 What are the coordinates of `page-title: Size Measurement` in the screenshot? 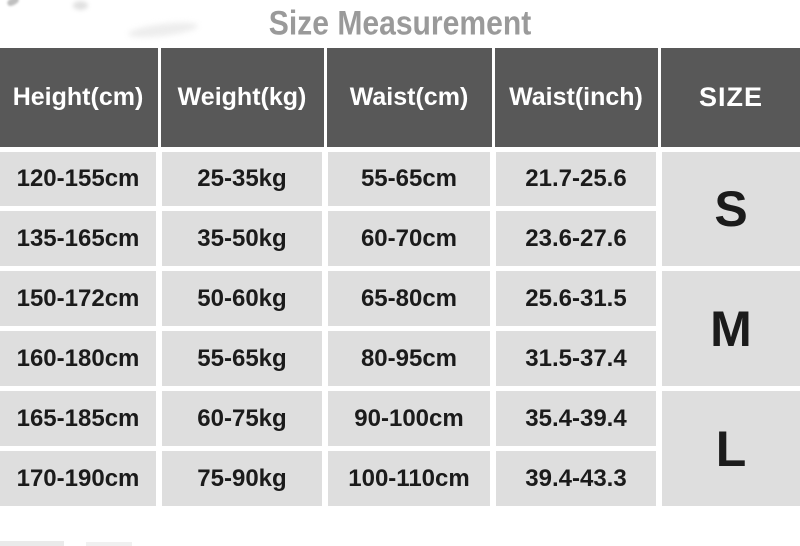 It's located at (400, 22).